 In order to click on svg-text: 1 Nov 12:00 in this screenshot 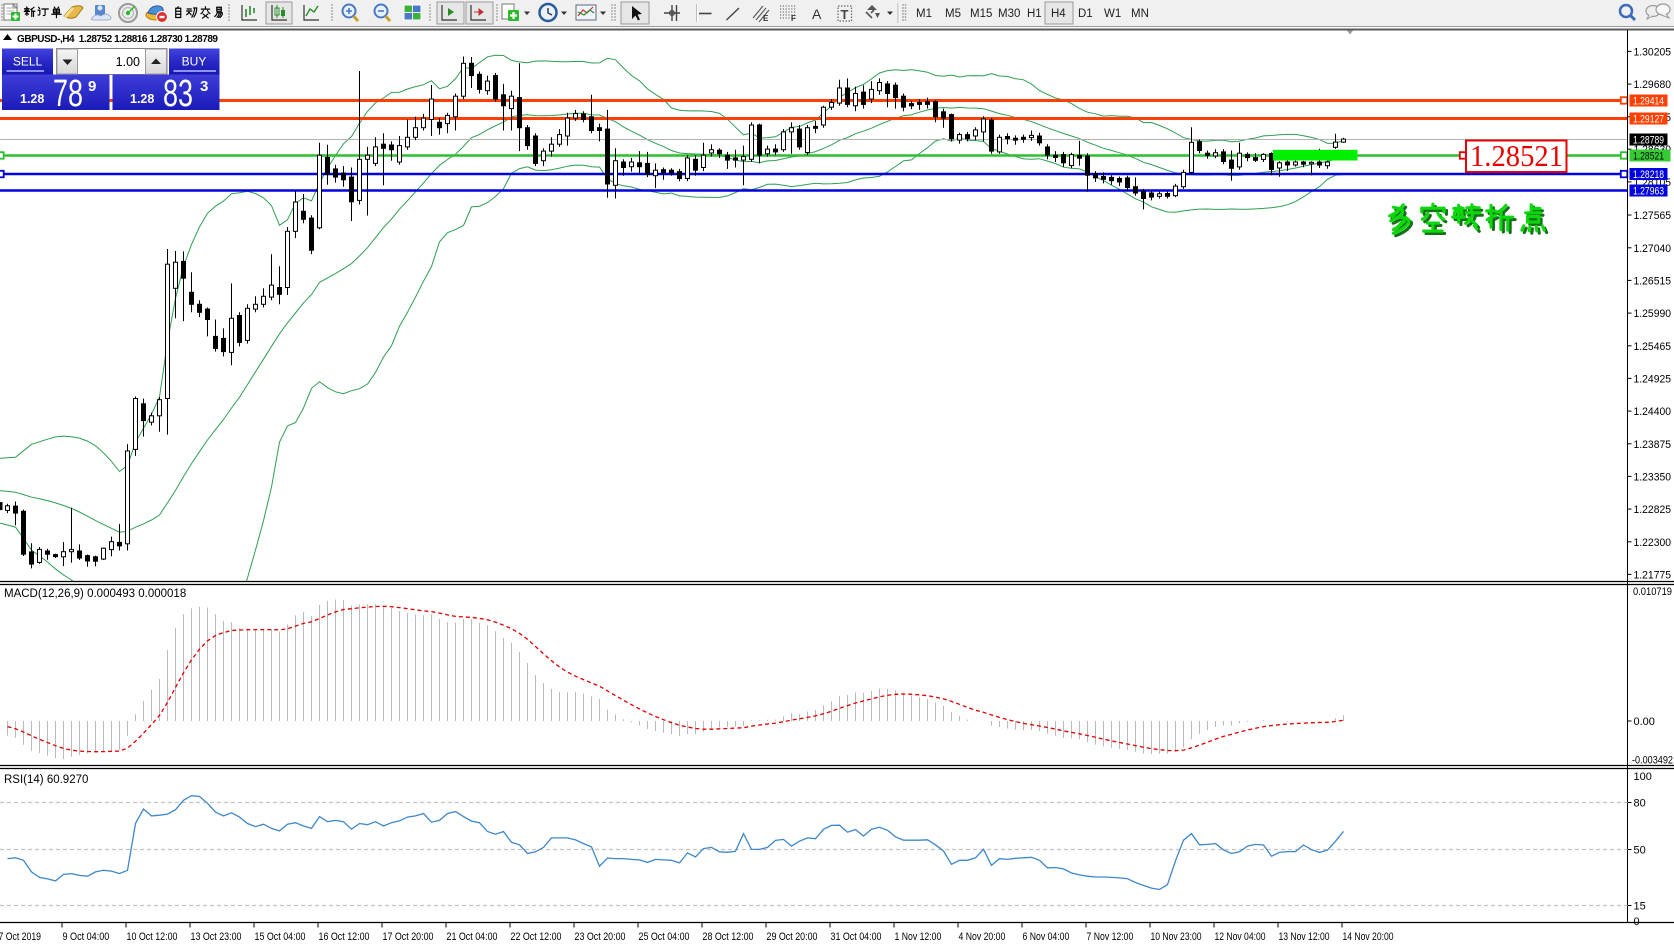, I will do `click(918, 937)`.